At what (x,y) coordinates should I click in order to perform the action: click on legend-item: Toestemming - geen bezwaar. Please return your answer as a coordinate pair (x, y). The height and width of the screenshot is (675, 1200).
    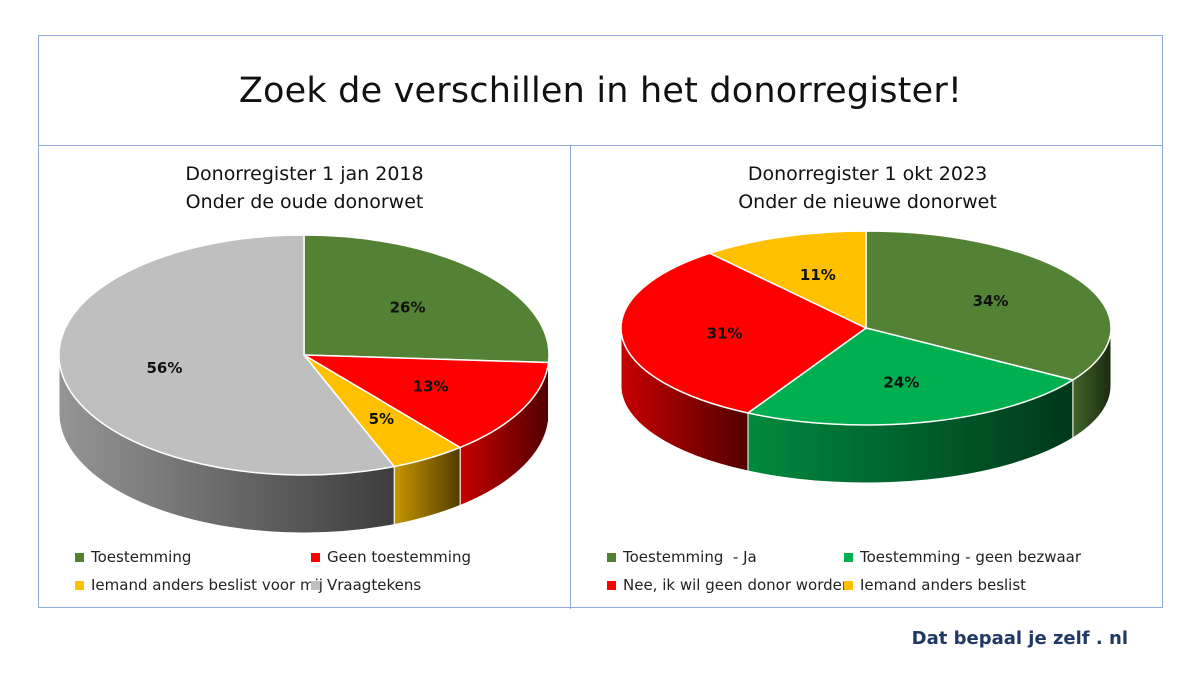
    Looking at the image, I should click on (962, 557).